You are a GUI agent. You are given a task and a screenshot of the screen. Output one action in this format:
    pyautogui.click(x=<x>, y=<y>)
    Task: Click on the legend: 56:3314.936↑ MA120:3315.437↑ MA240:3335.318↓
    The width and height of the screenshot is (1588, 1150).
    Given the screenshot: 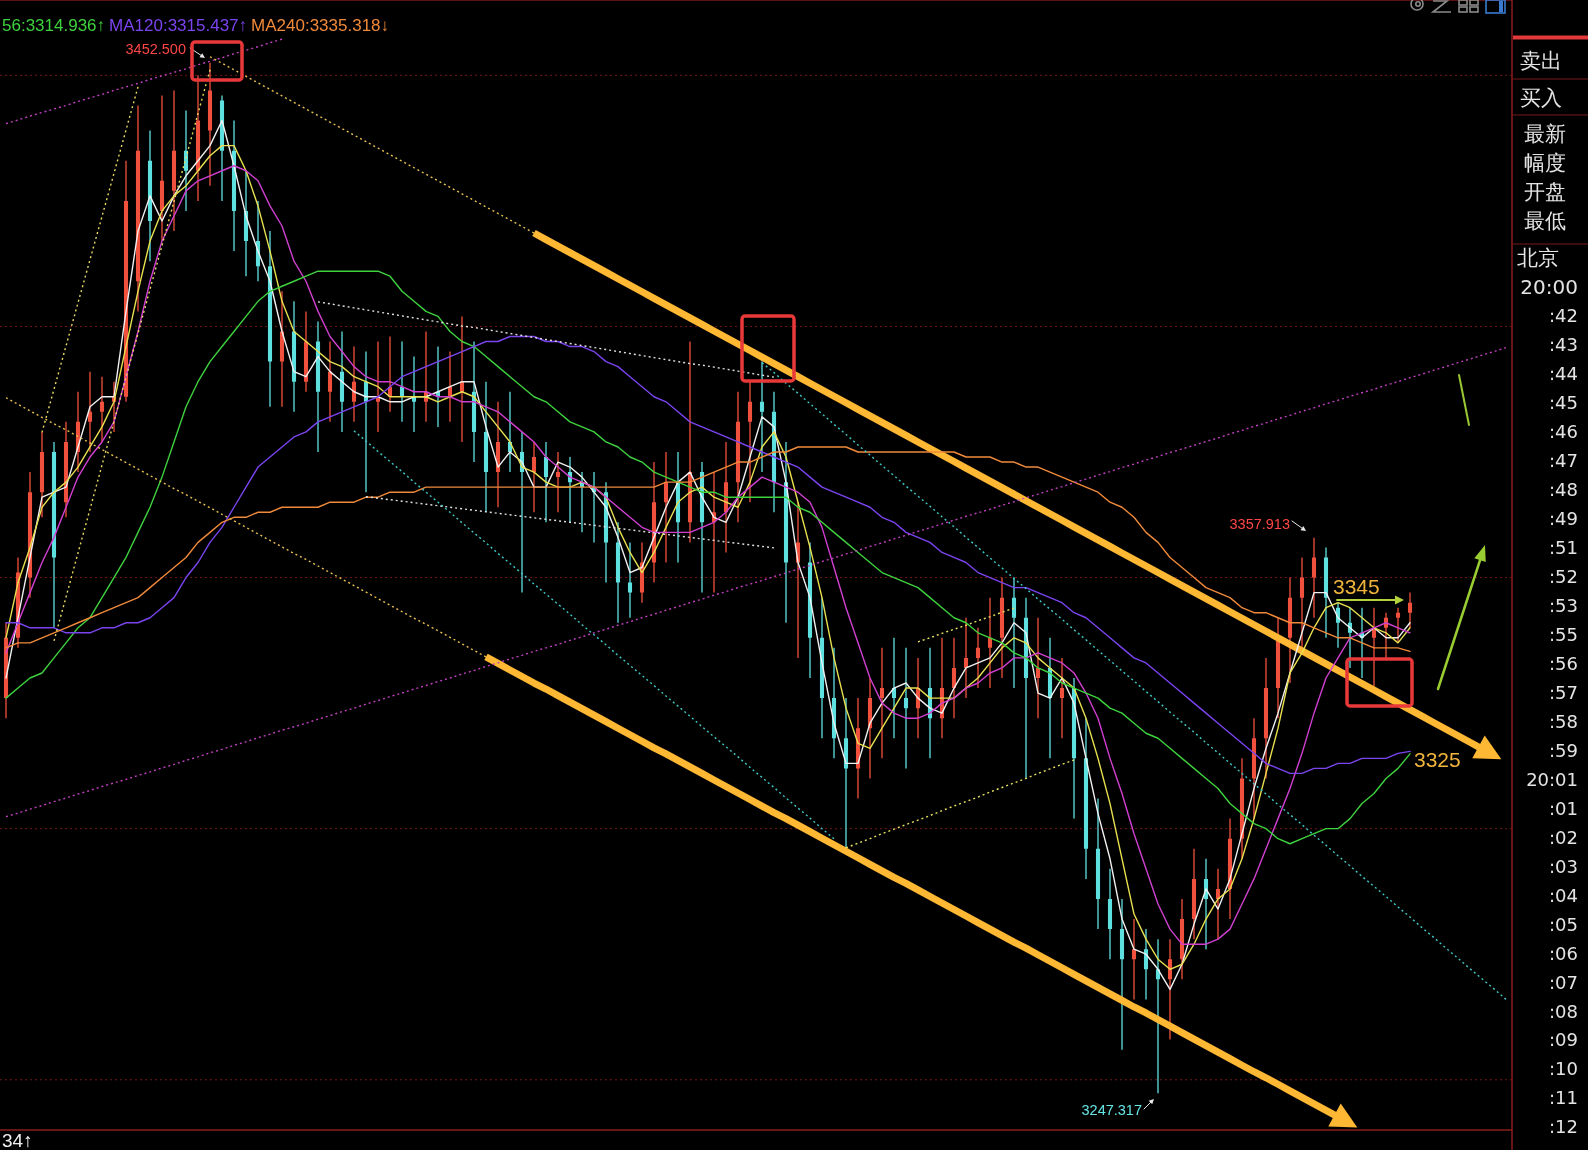 What is the action you would take?
    pyautogui.click(x=196, y=25)
    